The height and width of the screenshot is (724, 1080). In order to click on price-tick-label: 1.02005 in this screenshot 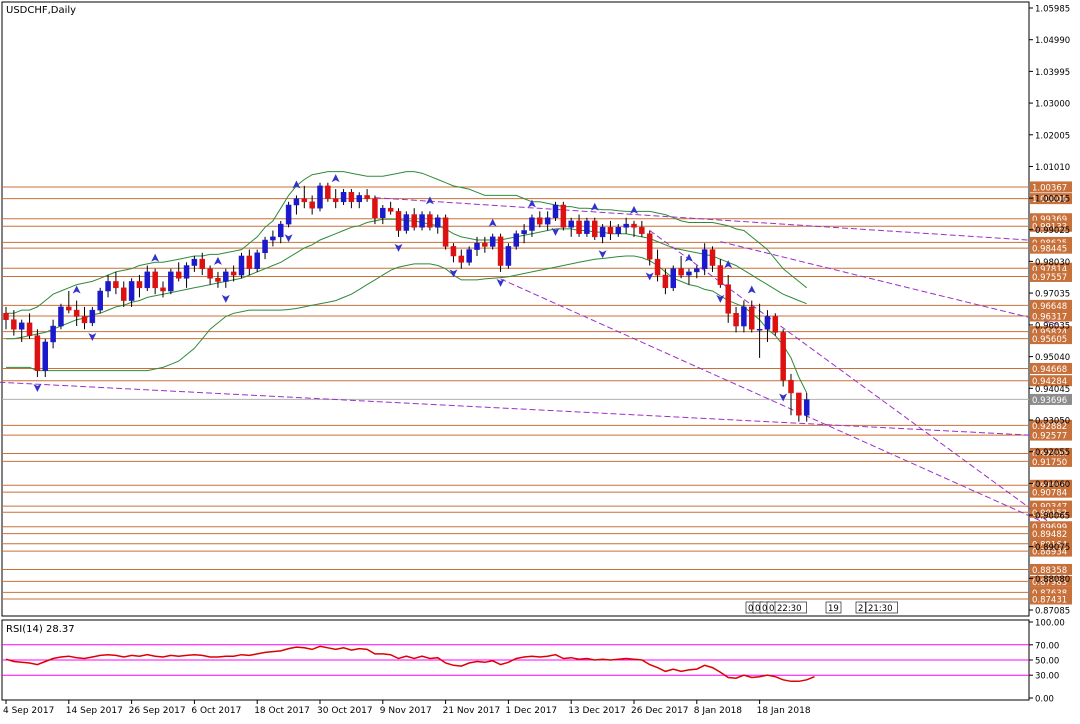, I will do `click(1052, 136)`.